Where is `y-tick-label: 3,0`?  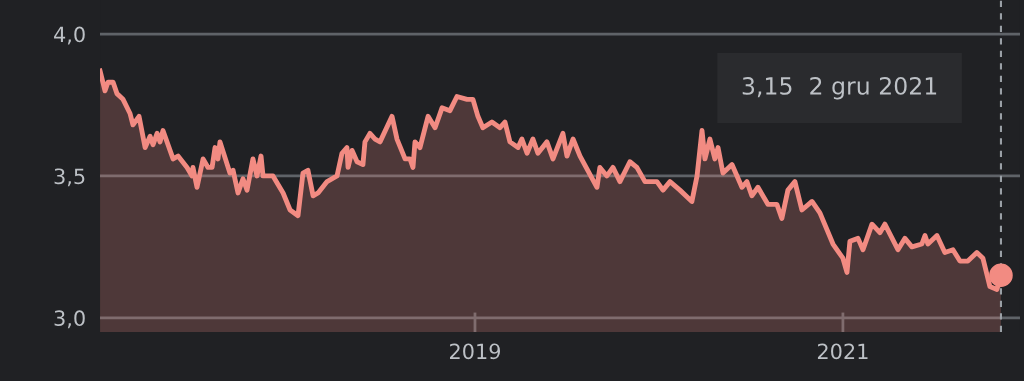
y-tick-label: 3,0 is located at coordinates (69, 319).